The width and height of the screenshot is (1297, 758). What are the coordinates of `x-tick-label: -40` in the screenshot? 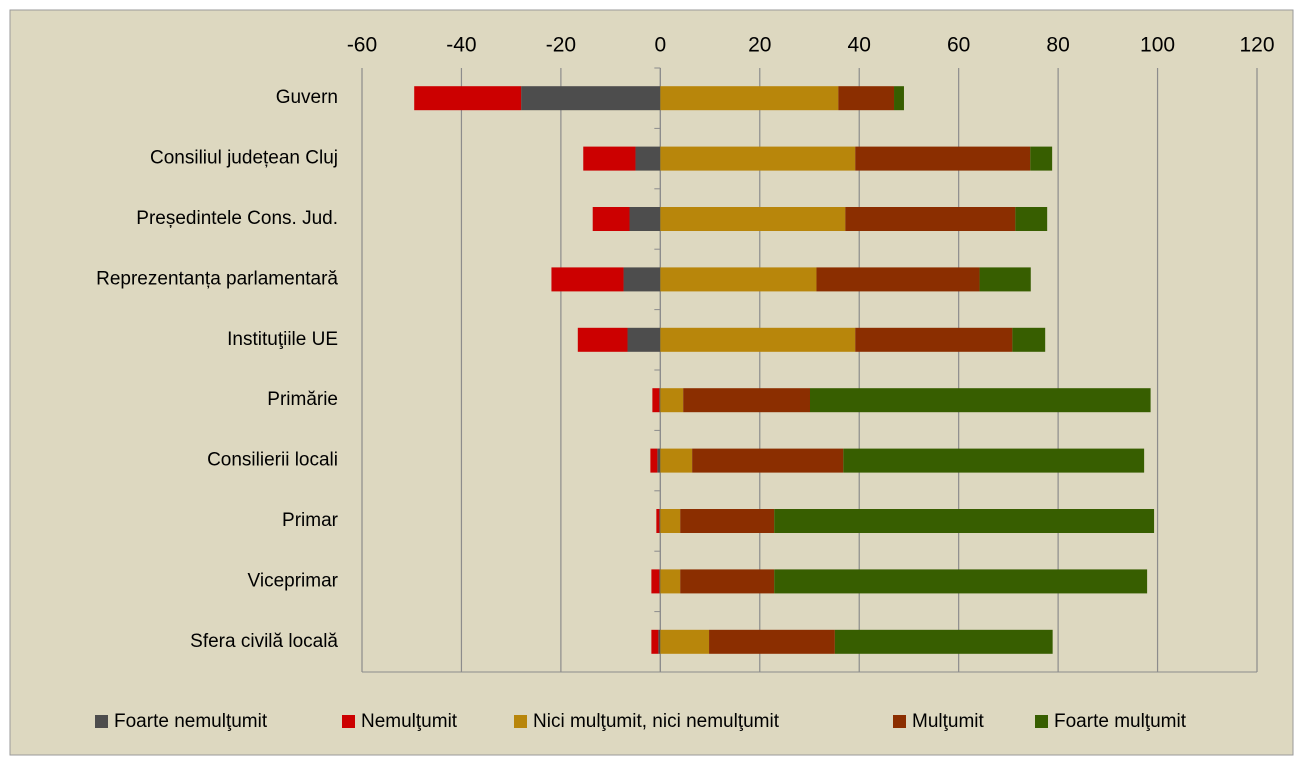 It's located at (461, 45).